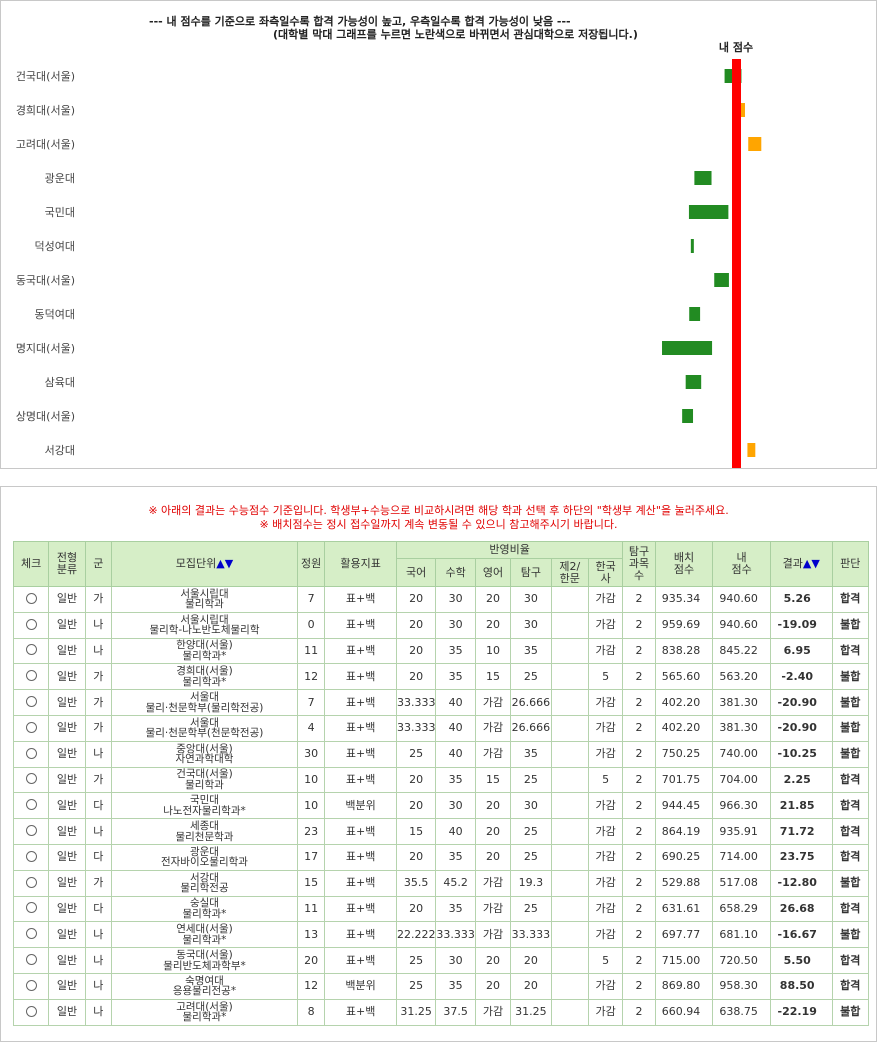 The height and width of the screenshot is (1042, 877). Describe the element at coordinates (204, 677) in the screenshot. I see `unit-cell: 경희대(서울) 물리학과*` at that location.